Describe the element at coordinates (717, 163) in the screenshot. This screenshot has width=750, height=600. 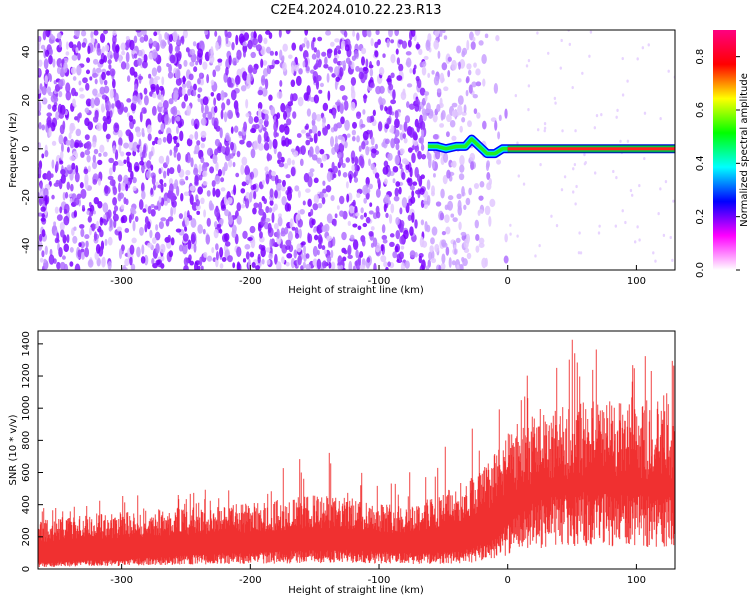
I see `colorbar-ticks: 0.0 0.2 0.4 0.6 0.8` at that location.